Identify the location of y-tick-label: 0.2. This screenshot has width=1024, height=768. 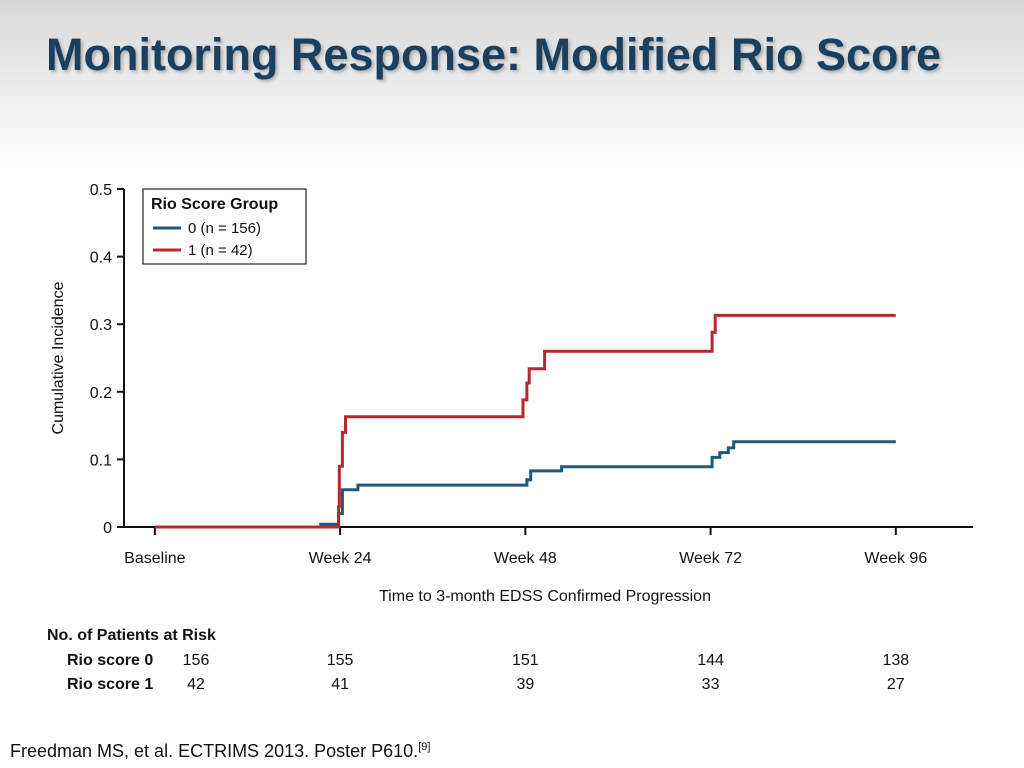
(101, 393).